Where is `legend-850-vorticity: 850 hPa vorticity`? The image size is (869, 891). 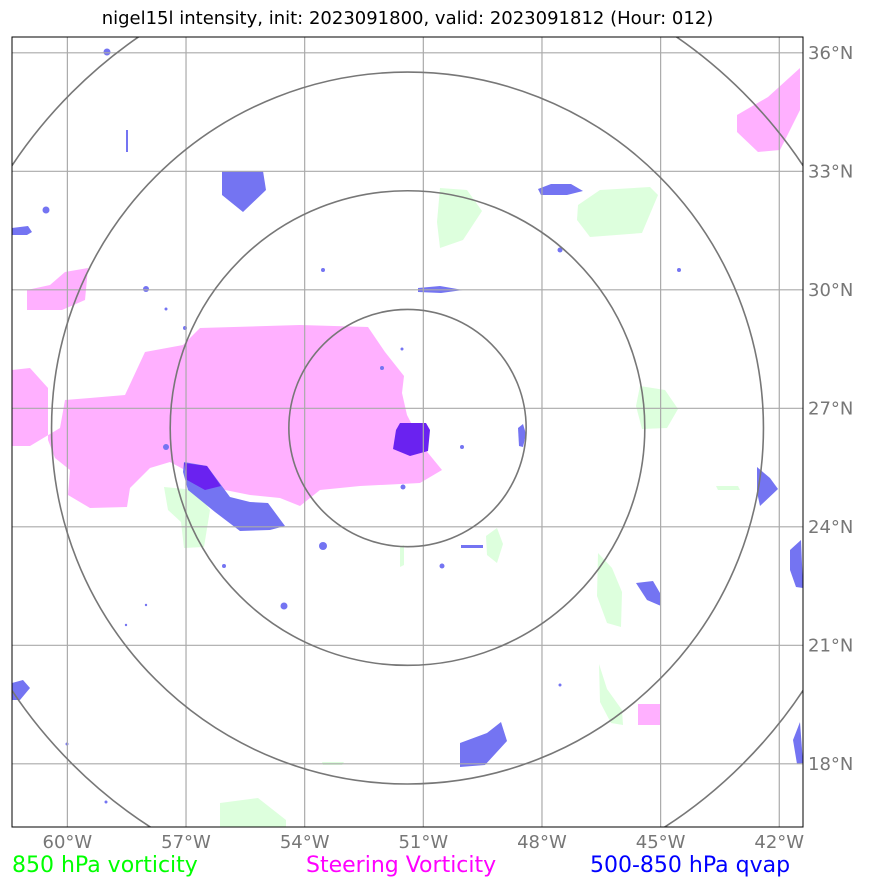 legend-850-vorticity: 850 hPa vorticity is located at coordinates (105, 865).